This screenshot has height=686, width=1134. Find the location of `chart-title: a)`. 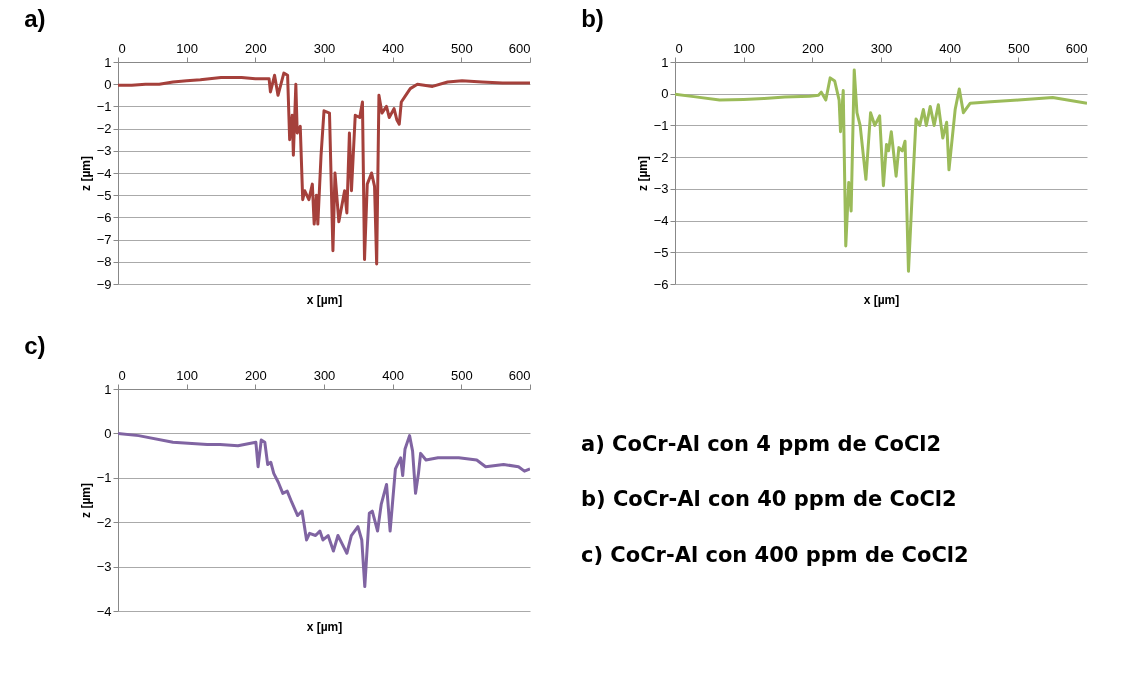

chart-title: a) is located at coordinates (35, 18).